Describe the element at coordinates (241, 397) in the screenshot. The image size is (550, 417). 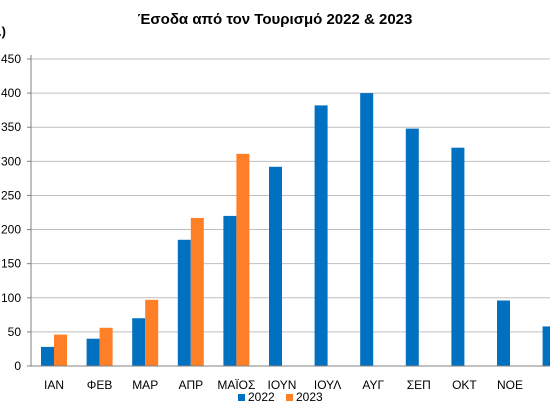
I see `legend-swatch-2022` at that location.